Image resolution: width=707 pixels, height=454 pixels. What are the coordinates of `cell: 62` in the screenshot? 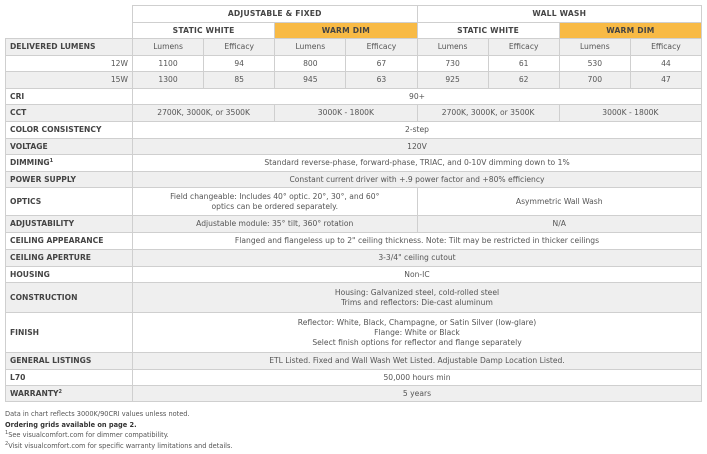 It's located at (523, 80).